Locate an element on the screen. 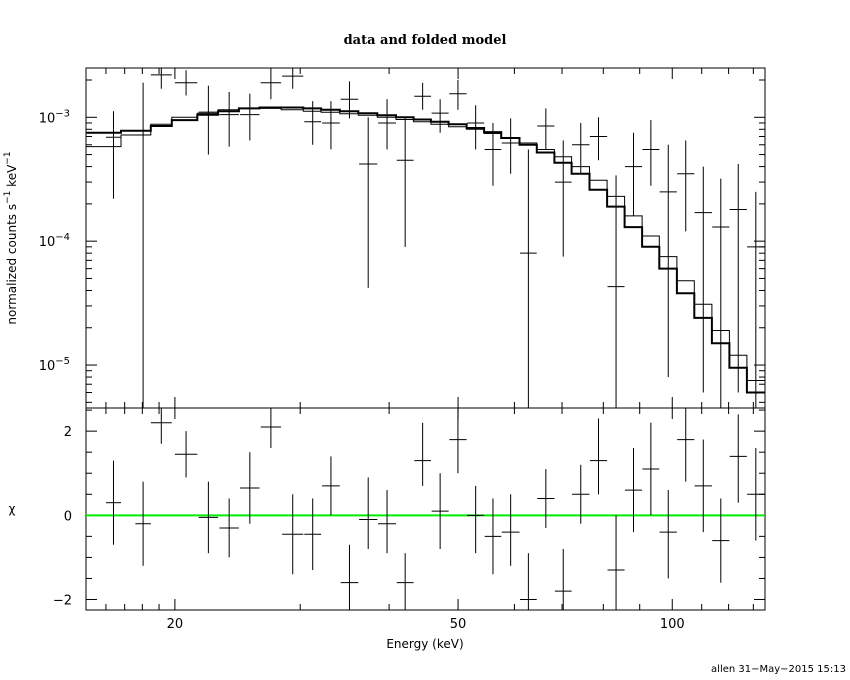 This screenshot has height=680, width=850. x-axis-label: Energy (keV) is located at coordinates (424, 644).